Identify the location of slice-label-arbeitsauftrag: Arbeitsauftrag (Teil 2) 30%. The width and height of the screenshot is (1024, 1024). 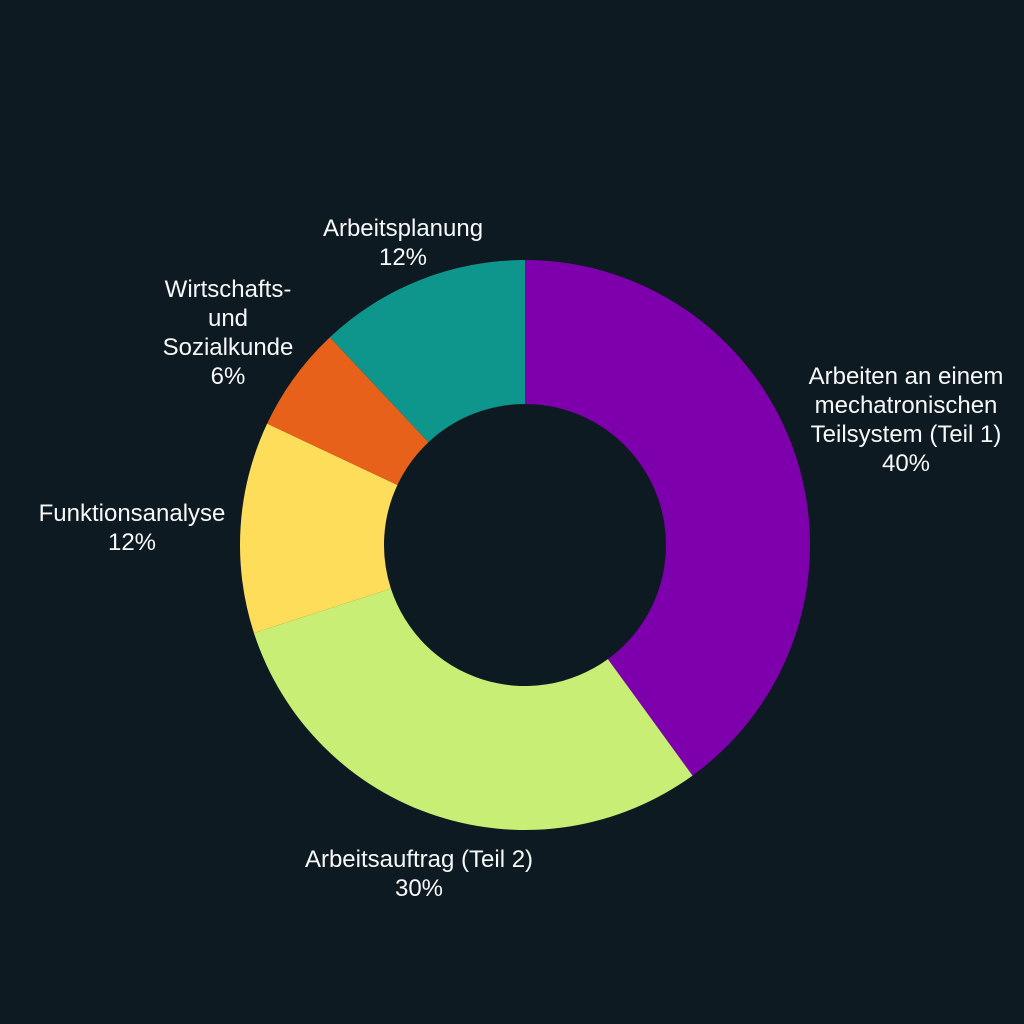
(419, 874).